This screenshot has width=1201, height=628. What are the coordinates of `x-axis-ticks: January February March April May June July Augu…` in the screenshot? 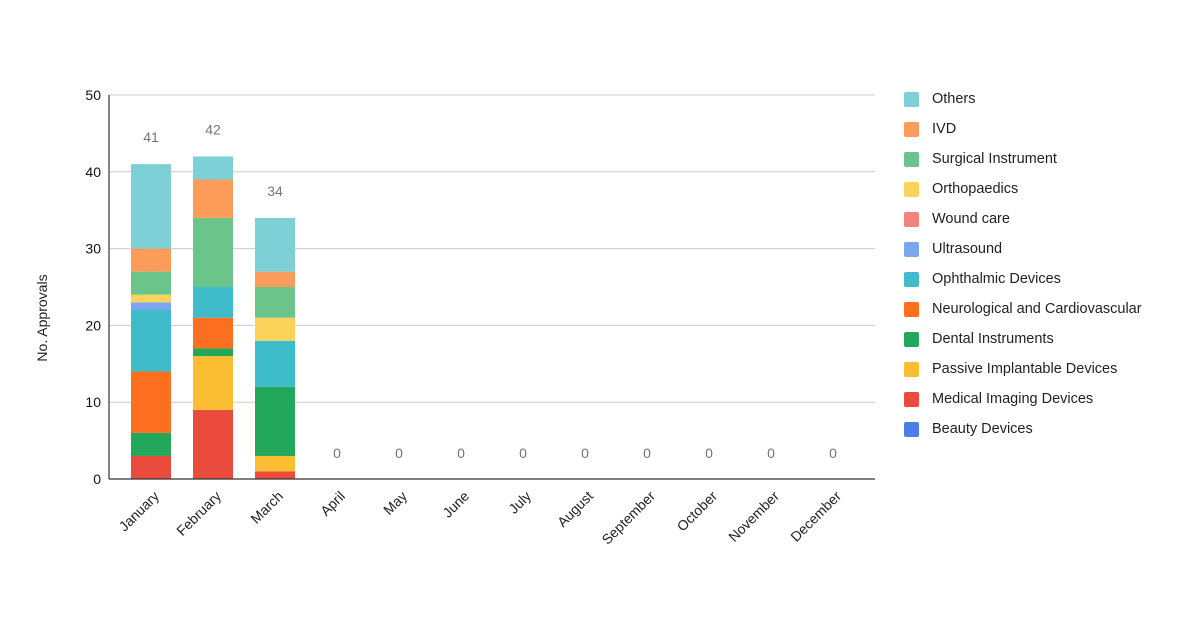 It's located at (480, 518).